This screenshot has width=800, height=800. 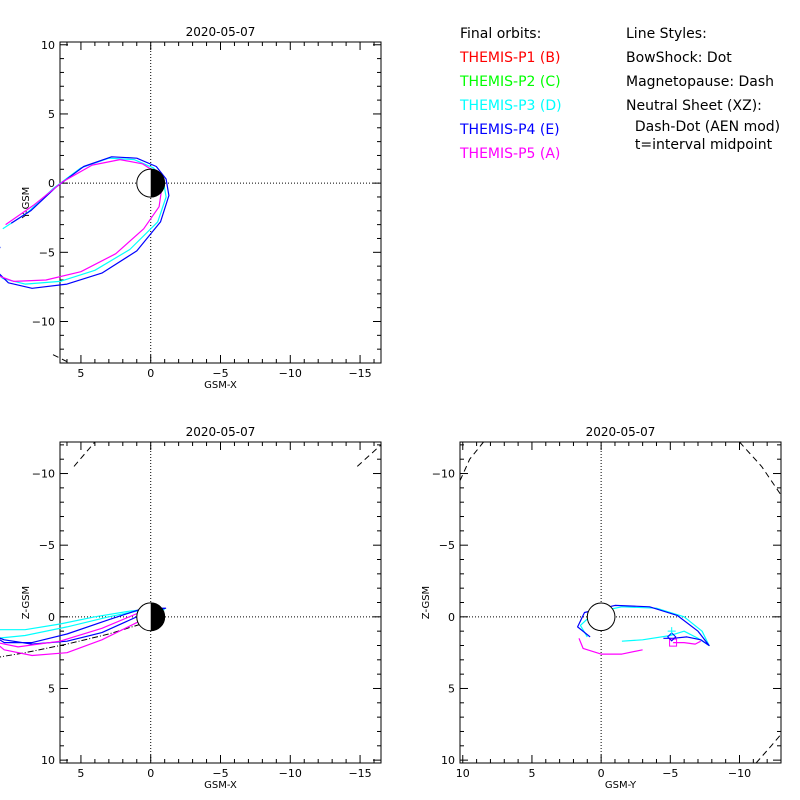 I want to click on x-axis-label: GSM-Y, so click(x=621, y=785).